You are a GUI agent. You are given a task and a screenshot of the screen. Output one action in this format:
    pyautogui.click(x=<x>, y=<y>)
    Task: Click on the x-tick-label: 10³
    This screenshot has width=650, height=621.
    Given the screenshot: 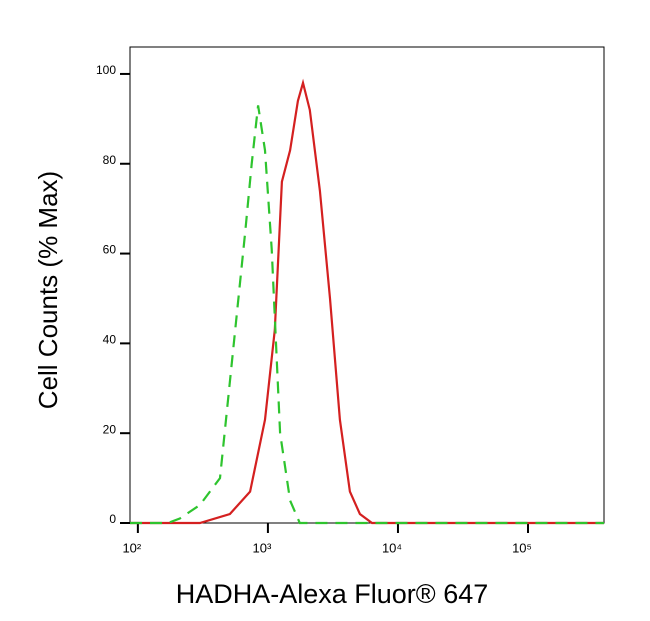 What is the action you would take?
    pyautogui.click(x=262, y=547)
    